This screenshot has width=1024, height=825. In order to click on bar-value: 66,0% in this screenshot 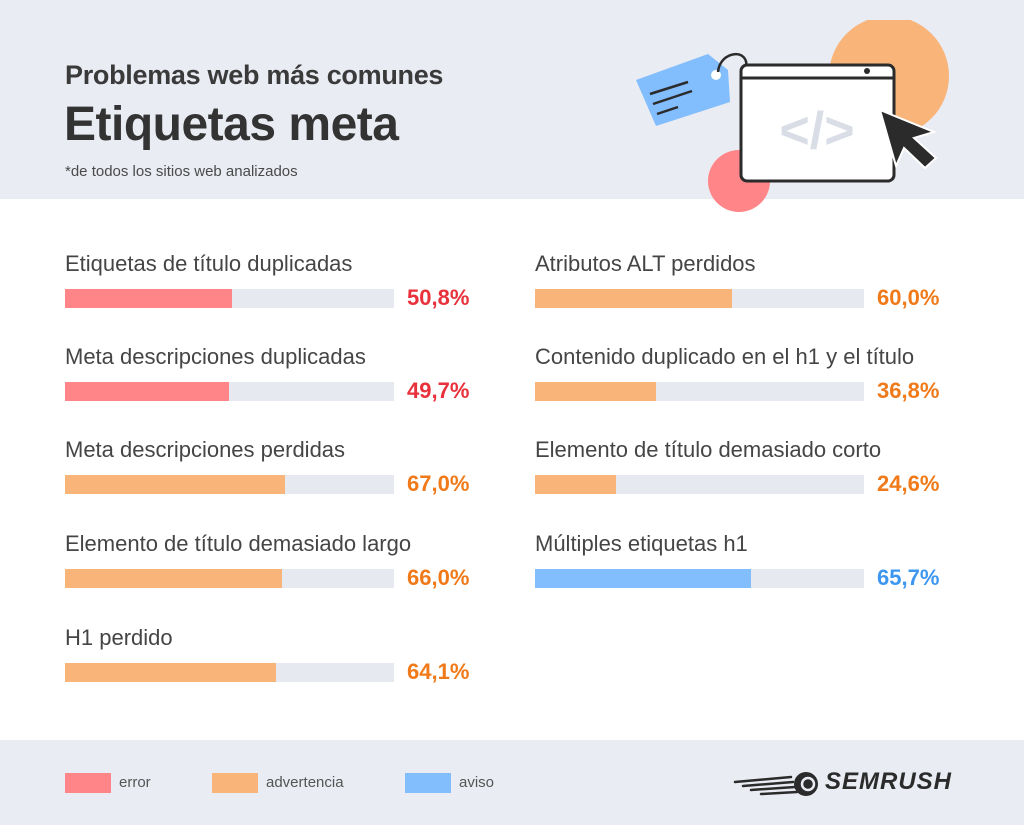, I will do `click(438, 577)`.